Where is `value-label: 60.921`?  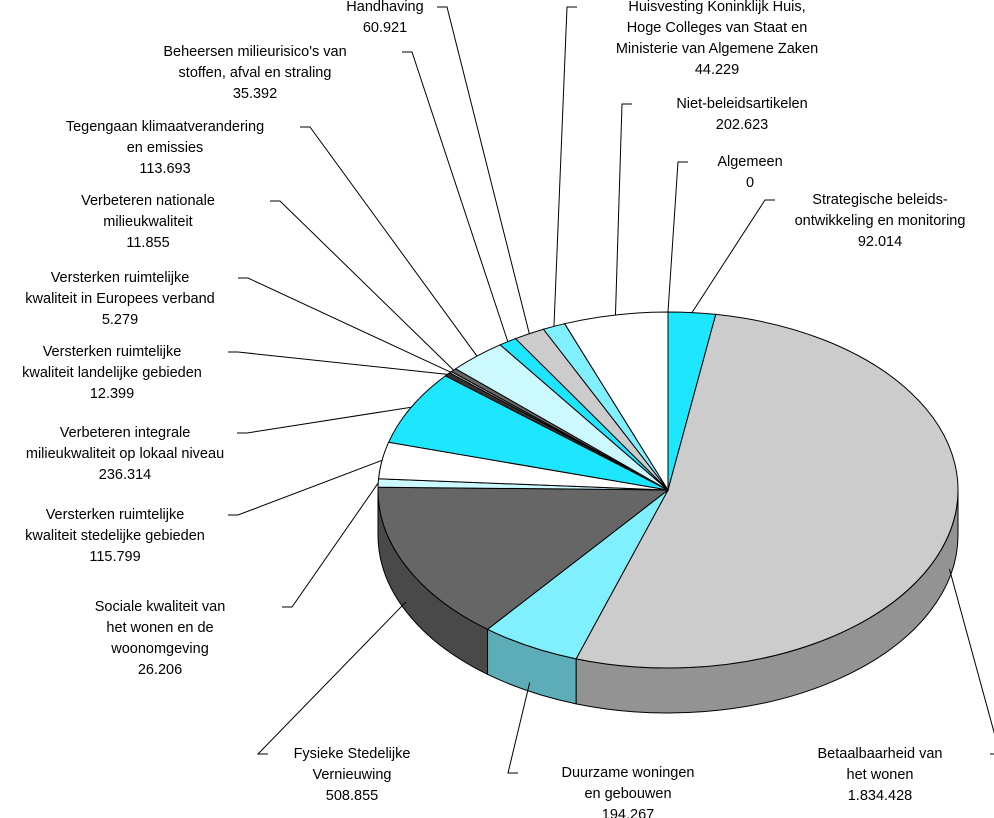 value-label: 60.921 is located at coordinates (385, 28).